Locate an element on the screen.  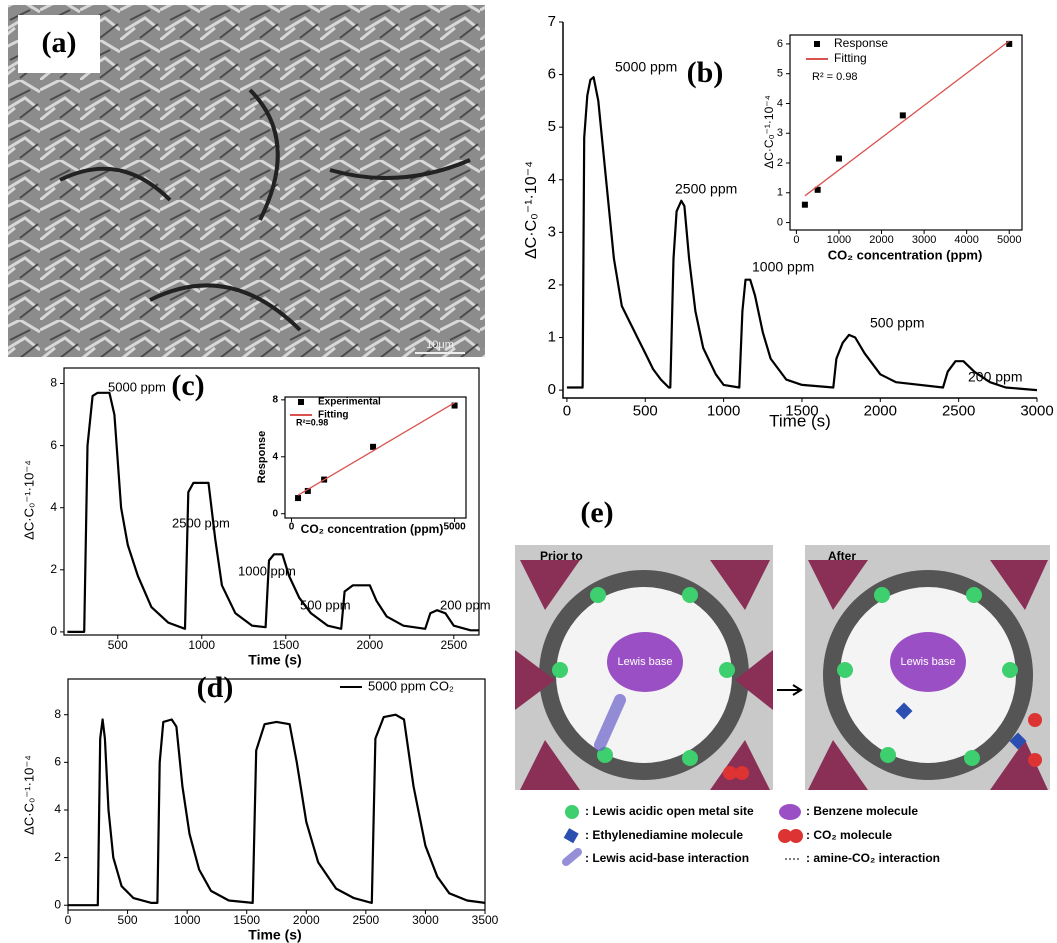
stage-label: After is located at coordinates (842, 556).